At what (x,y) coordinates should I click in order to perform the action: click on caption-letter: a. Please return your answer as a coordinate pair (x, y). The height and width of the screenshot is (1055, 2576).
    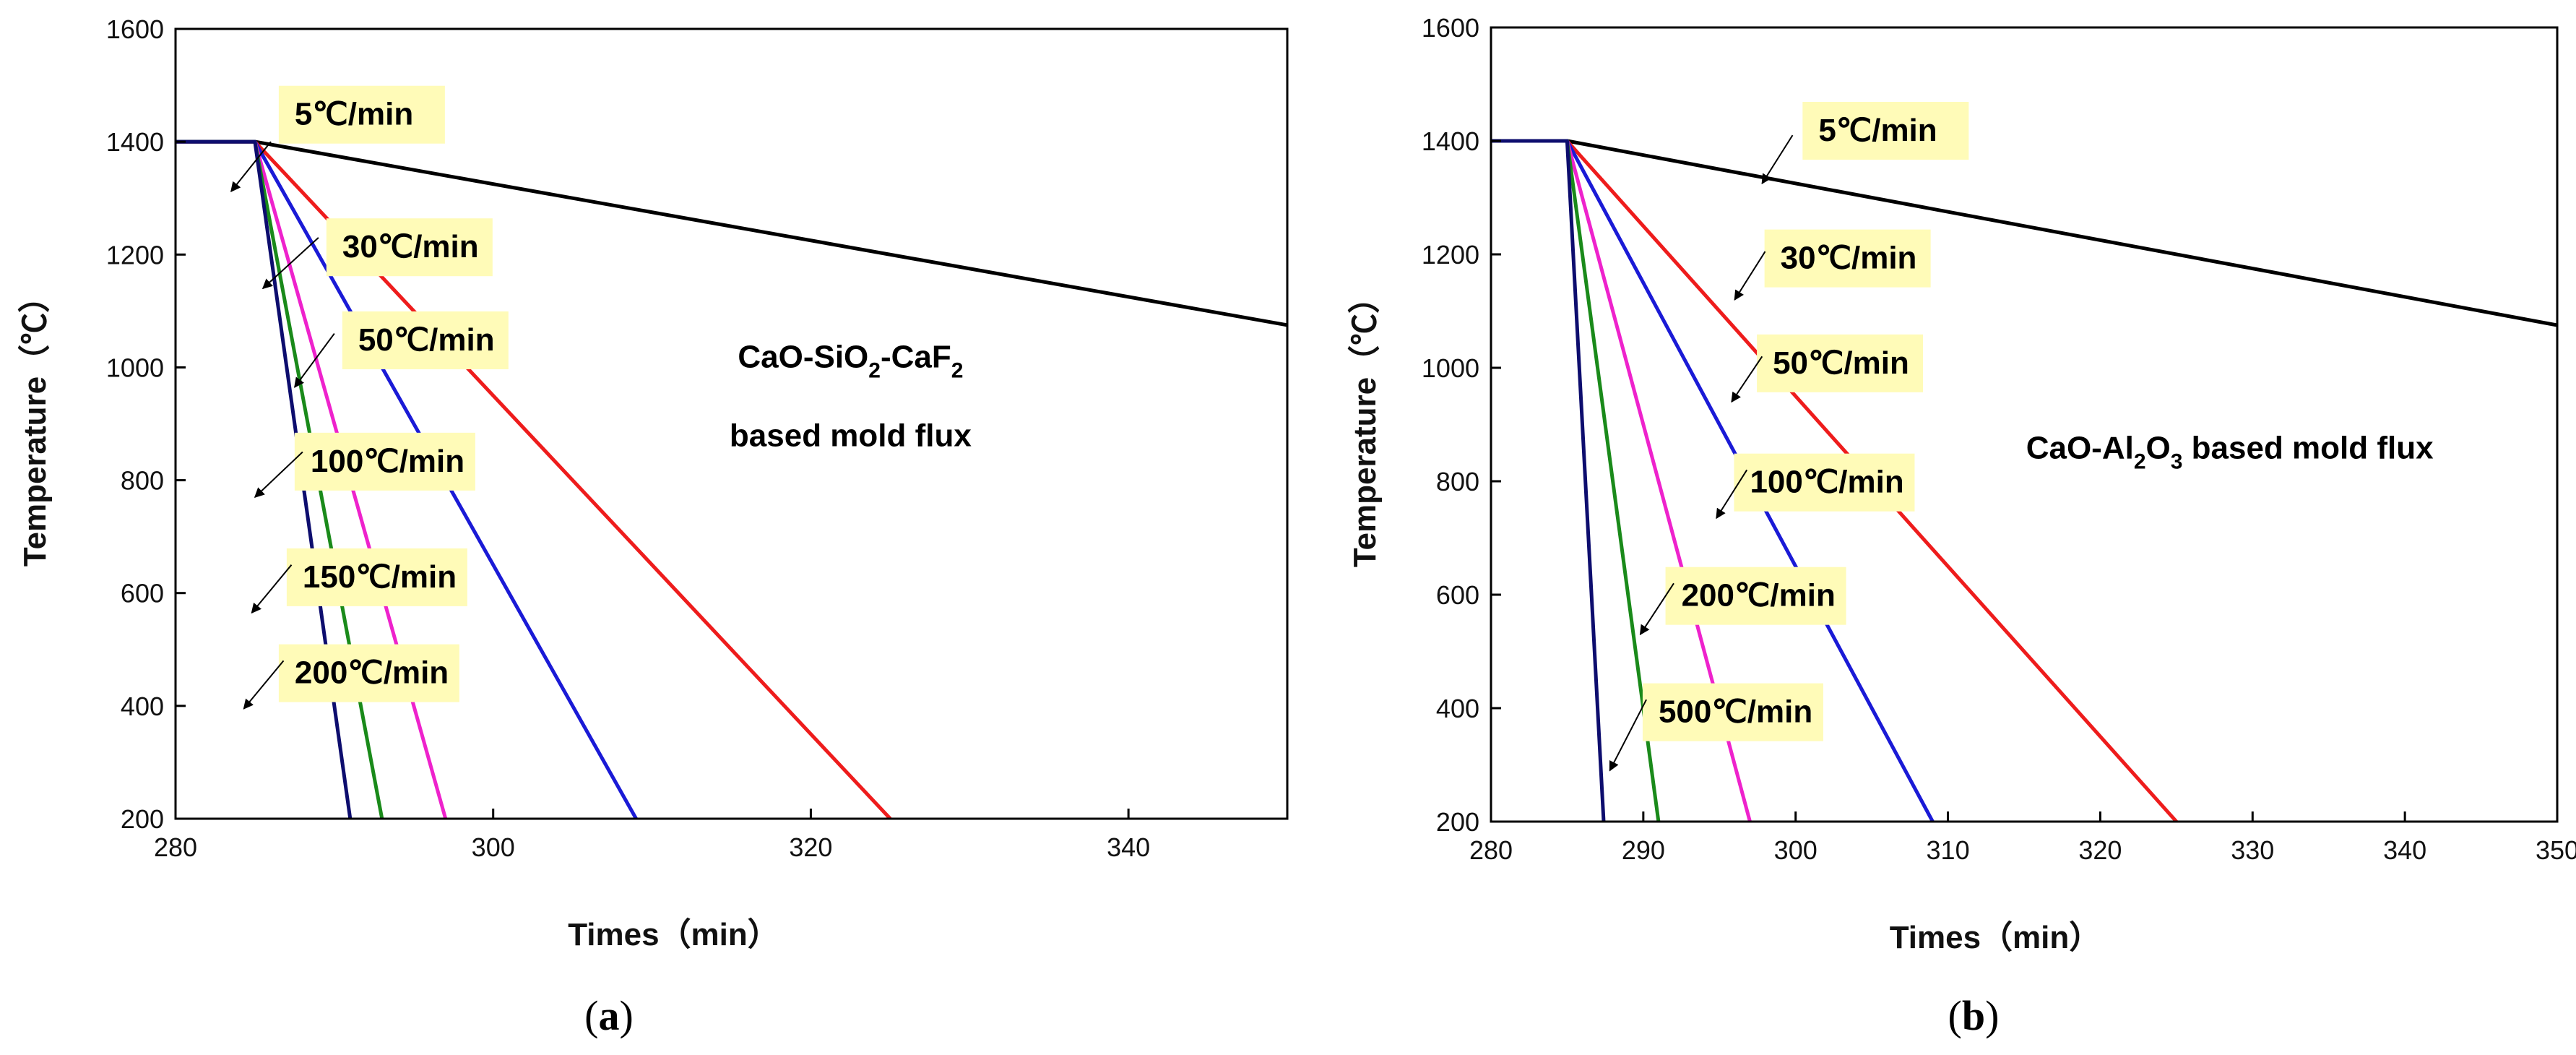
    Looking at the image, I should click on (609, 1015).